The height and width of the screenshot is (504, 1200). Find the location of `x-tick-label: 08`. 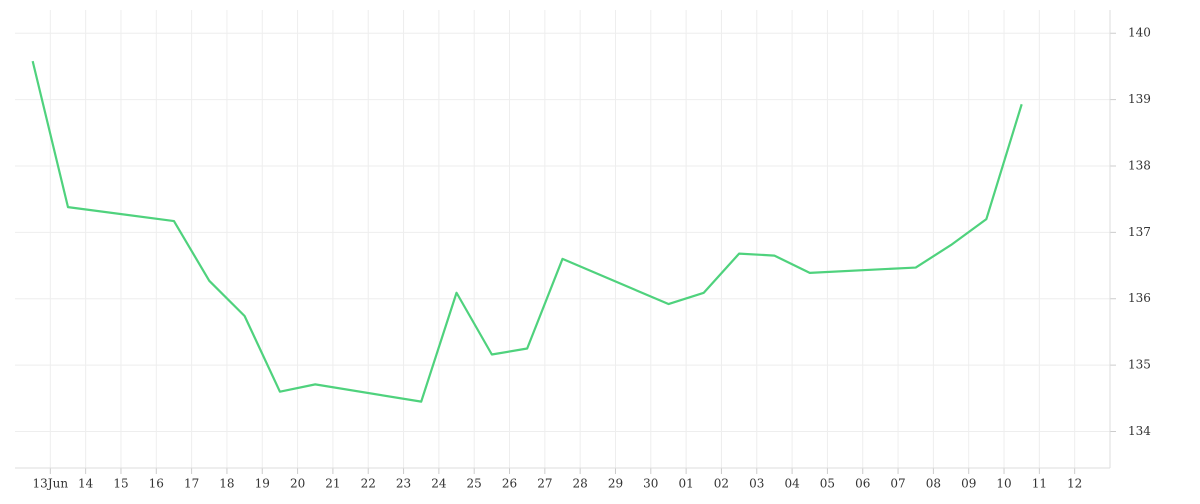

x-tick-label: 08 is located at coordinates (933, 484).